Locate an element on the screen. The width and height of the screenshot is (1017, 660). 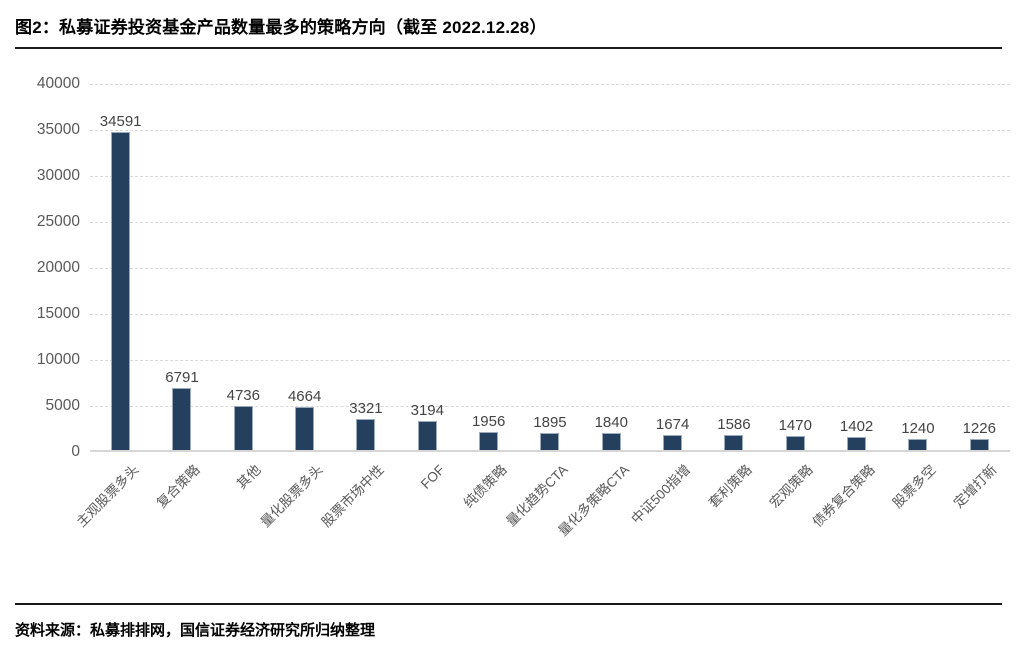
title-divider is located at coordinates (508, 48).